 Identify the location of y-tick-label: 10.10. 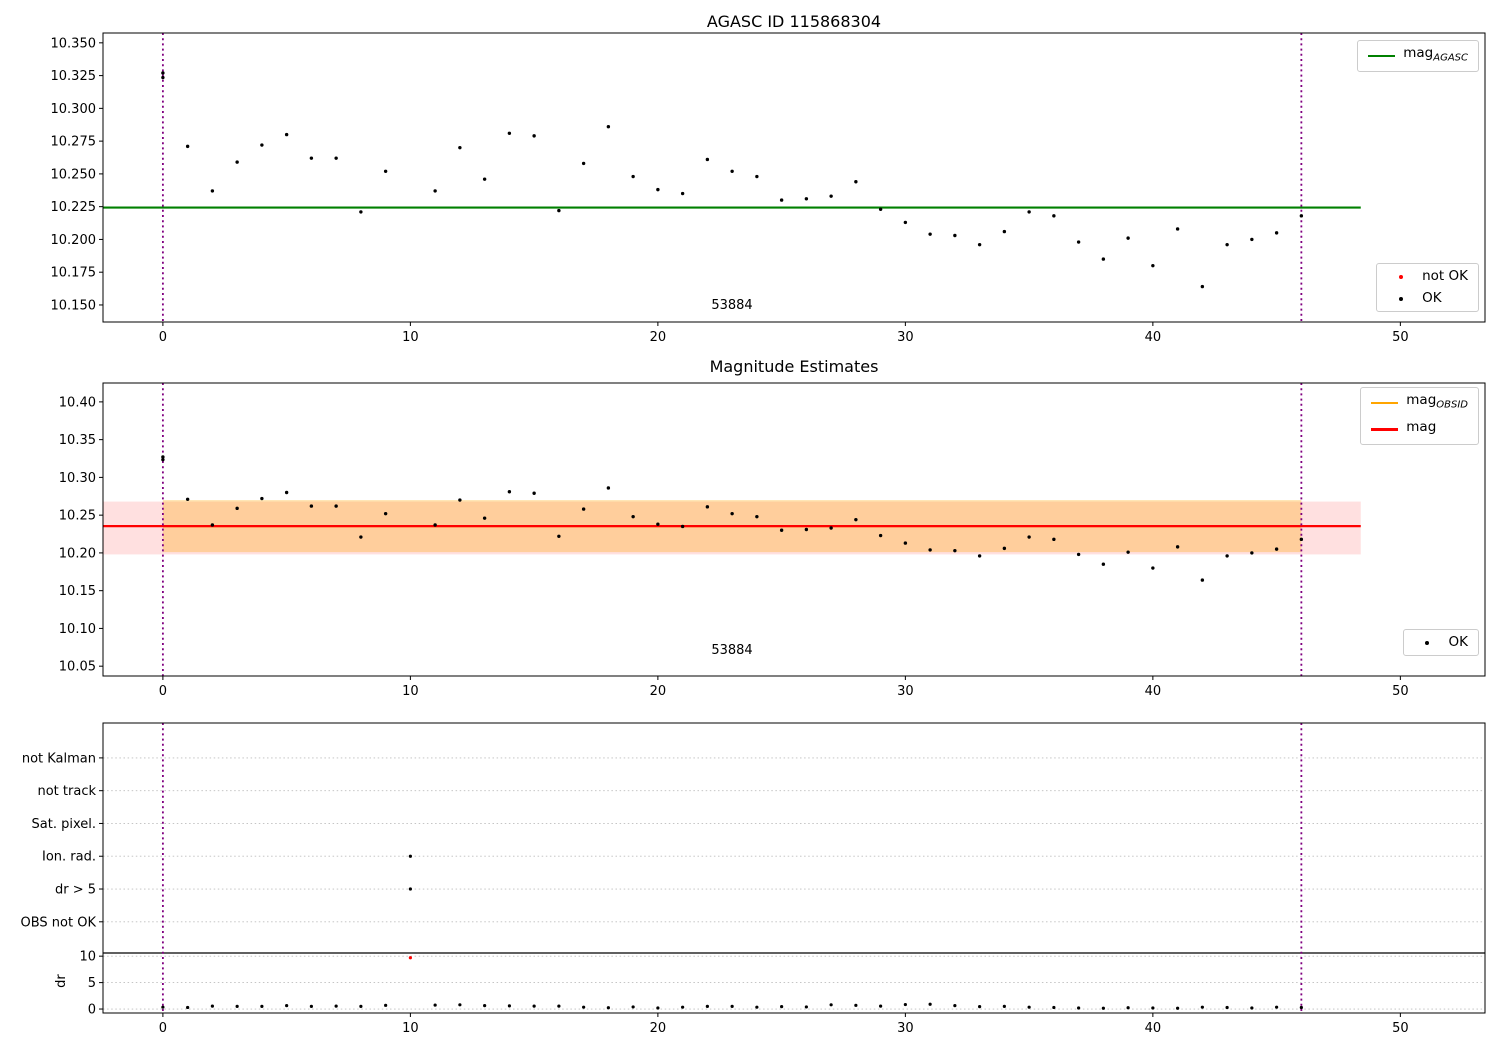
(77, 629).